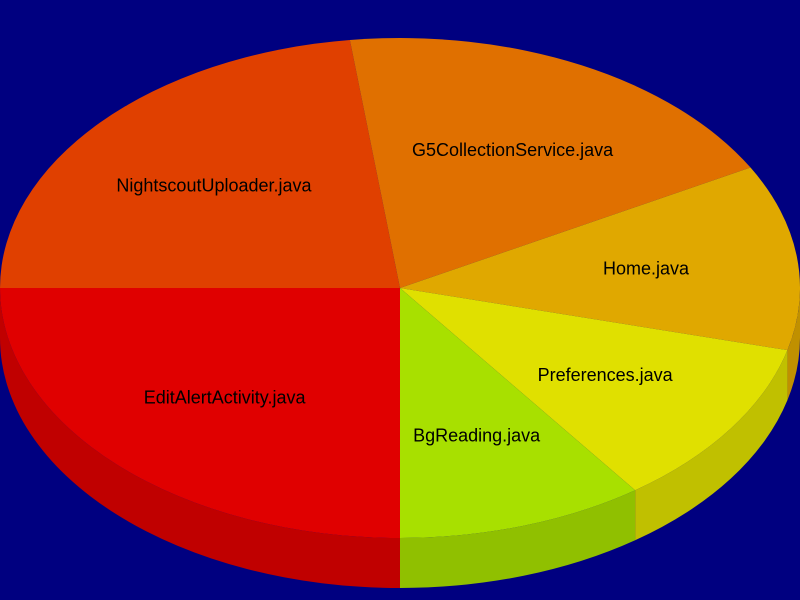 This screenshot has height=600, width=800. What do you see at coordinates (214, 185) in the screenshot?
I see `pie-label-nightscoutuploader-java: NightscoutUploader.java` at bounding box center [214, 185].